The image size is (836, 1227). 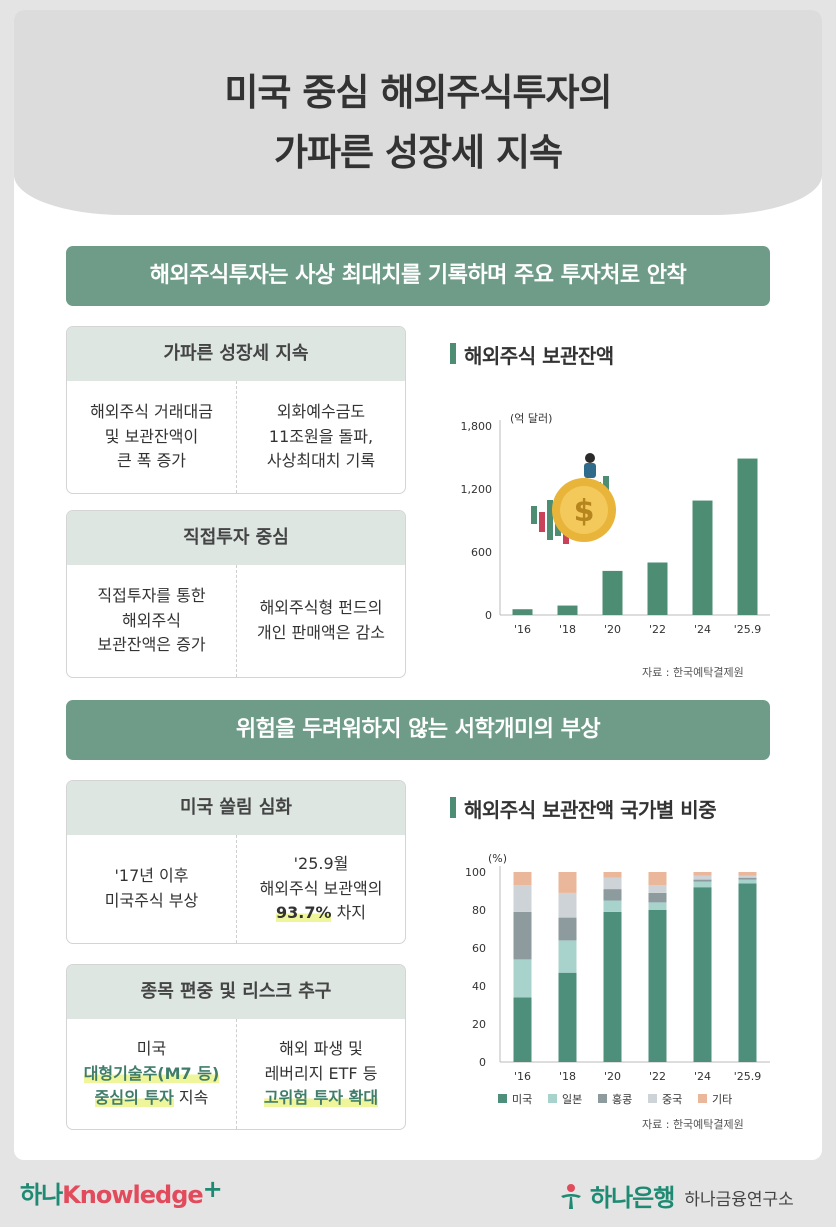 I want to click on chart2-xtick: '22, so click(x=657, y=1076).